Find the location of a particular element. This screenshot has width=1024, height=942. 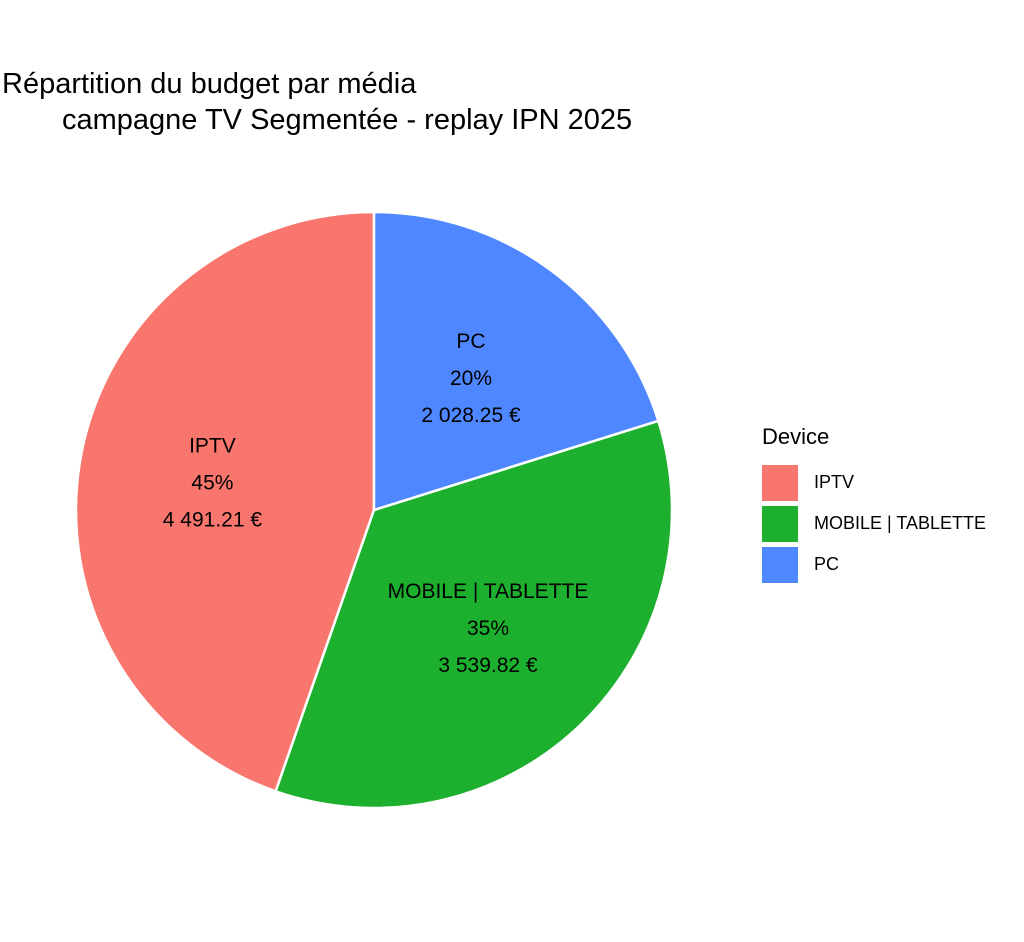

legend-item-pc: PC is located at coordinates (874, 564).